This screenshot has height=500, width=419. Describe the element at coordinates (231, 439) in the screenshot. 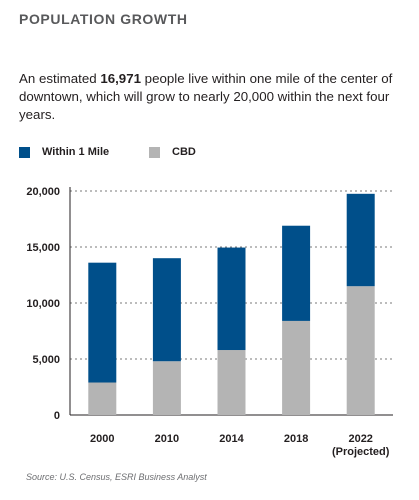

I see `x-tick-label: 2014` at that location.